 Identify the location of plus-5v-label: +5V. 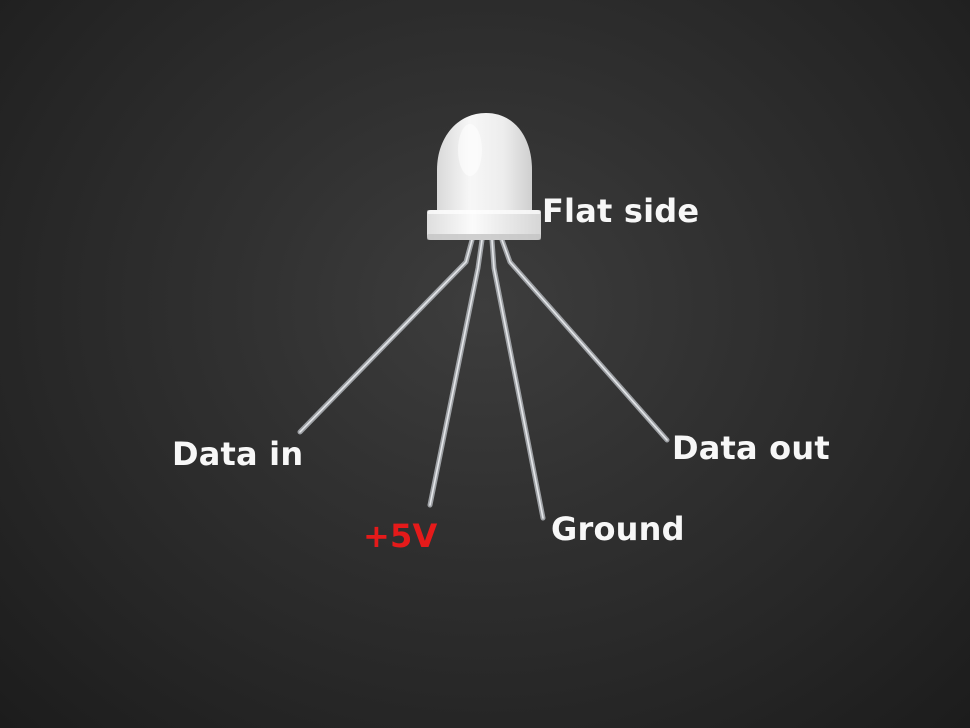
(400, 536).